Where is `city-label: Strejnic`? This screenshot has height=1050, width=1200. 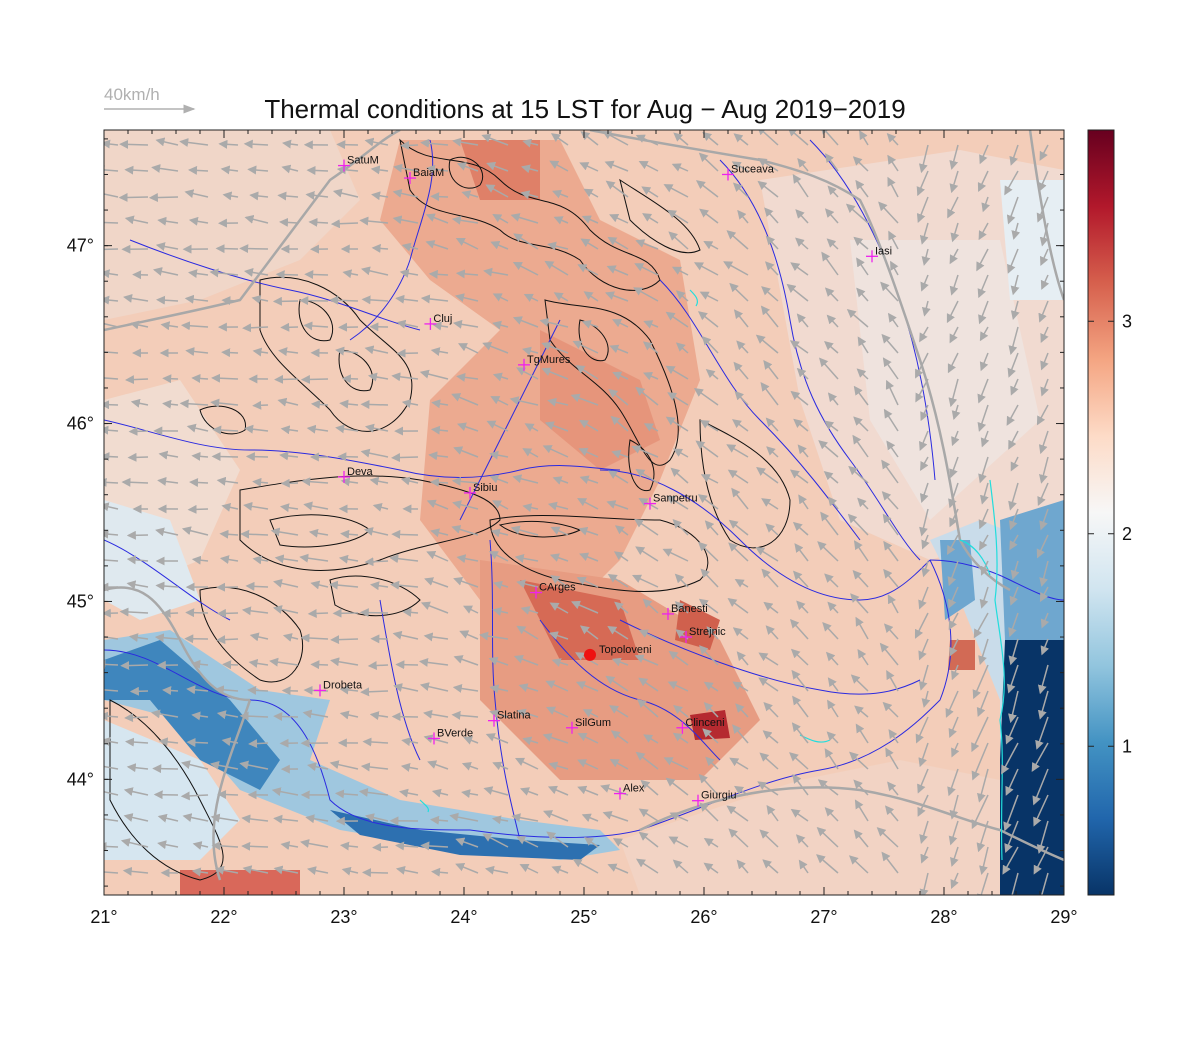 city-label: Strejnic is located at coordinates (707, 632).